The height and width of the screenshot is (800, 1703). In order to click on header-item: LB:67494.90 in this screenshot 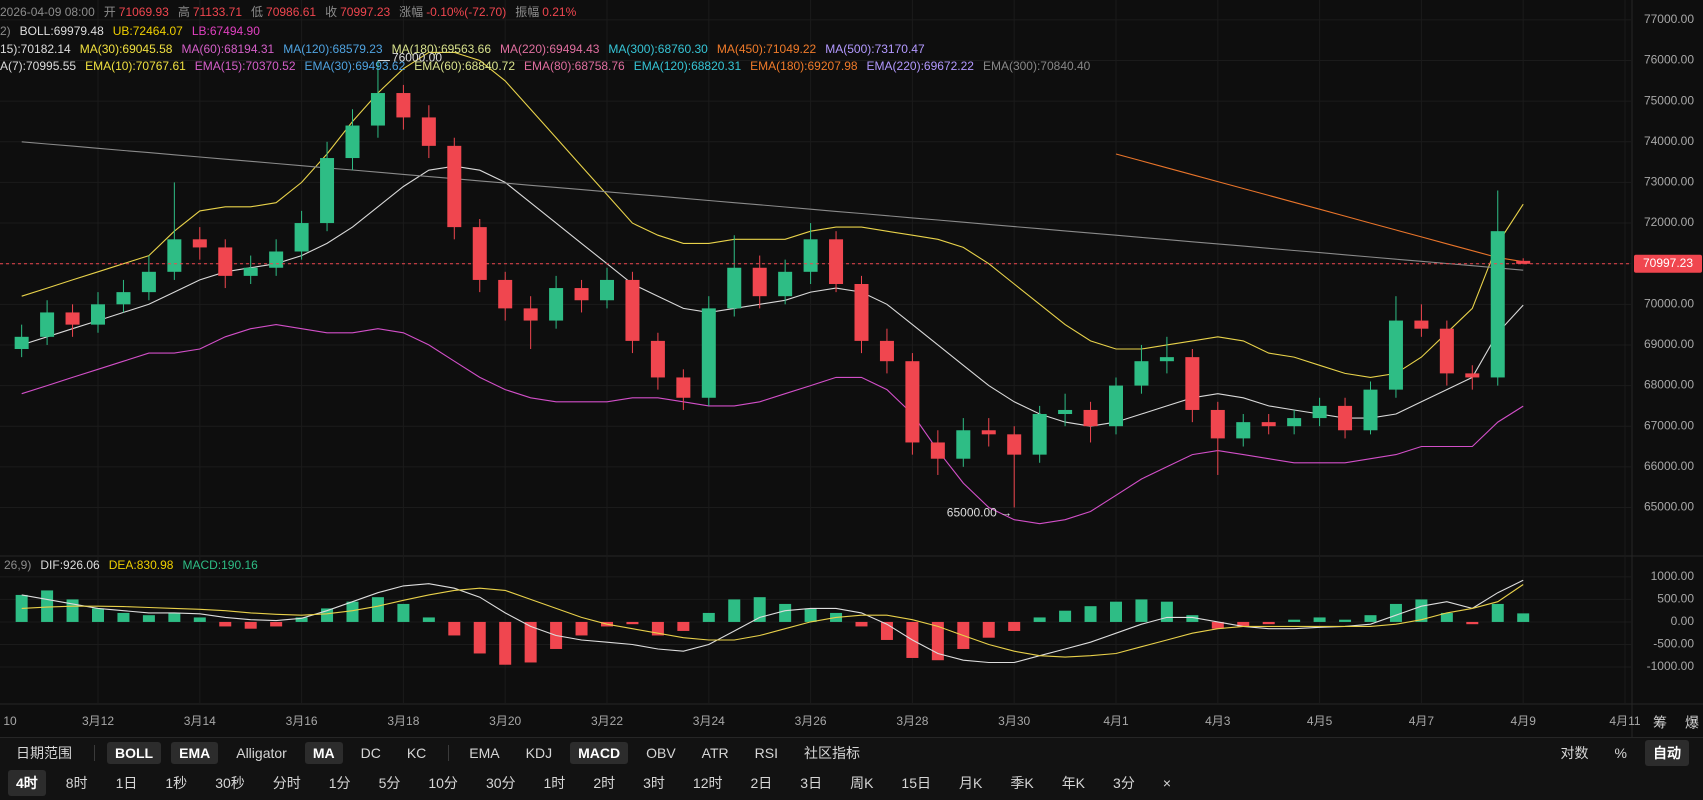, I will do `click(225, 31)`.